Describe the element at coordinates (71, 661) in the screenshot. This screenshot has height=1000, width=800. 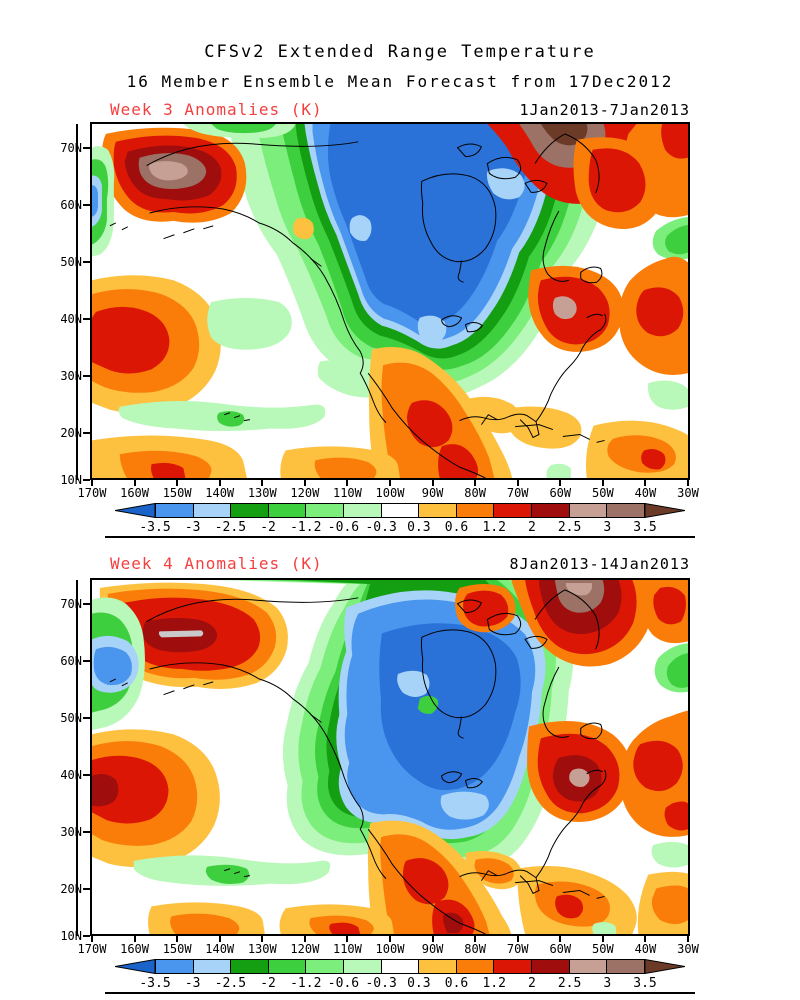
I see `lat-label: 60N` at that location.